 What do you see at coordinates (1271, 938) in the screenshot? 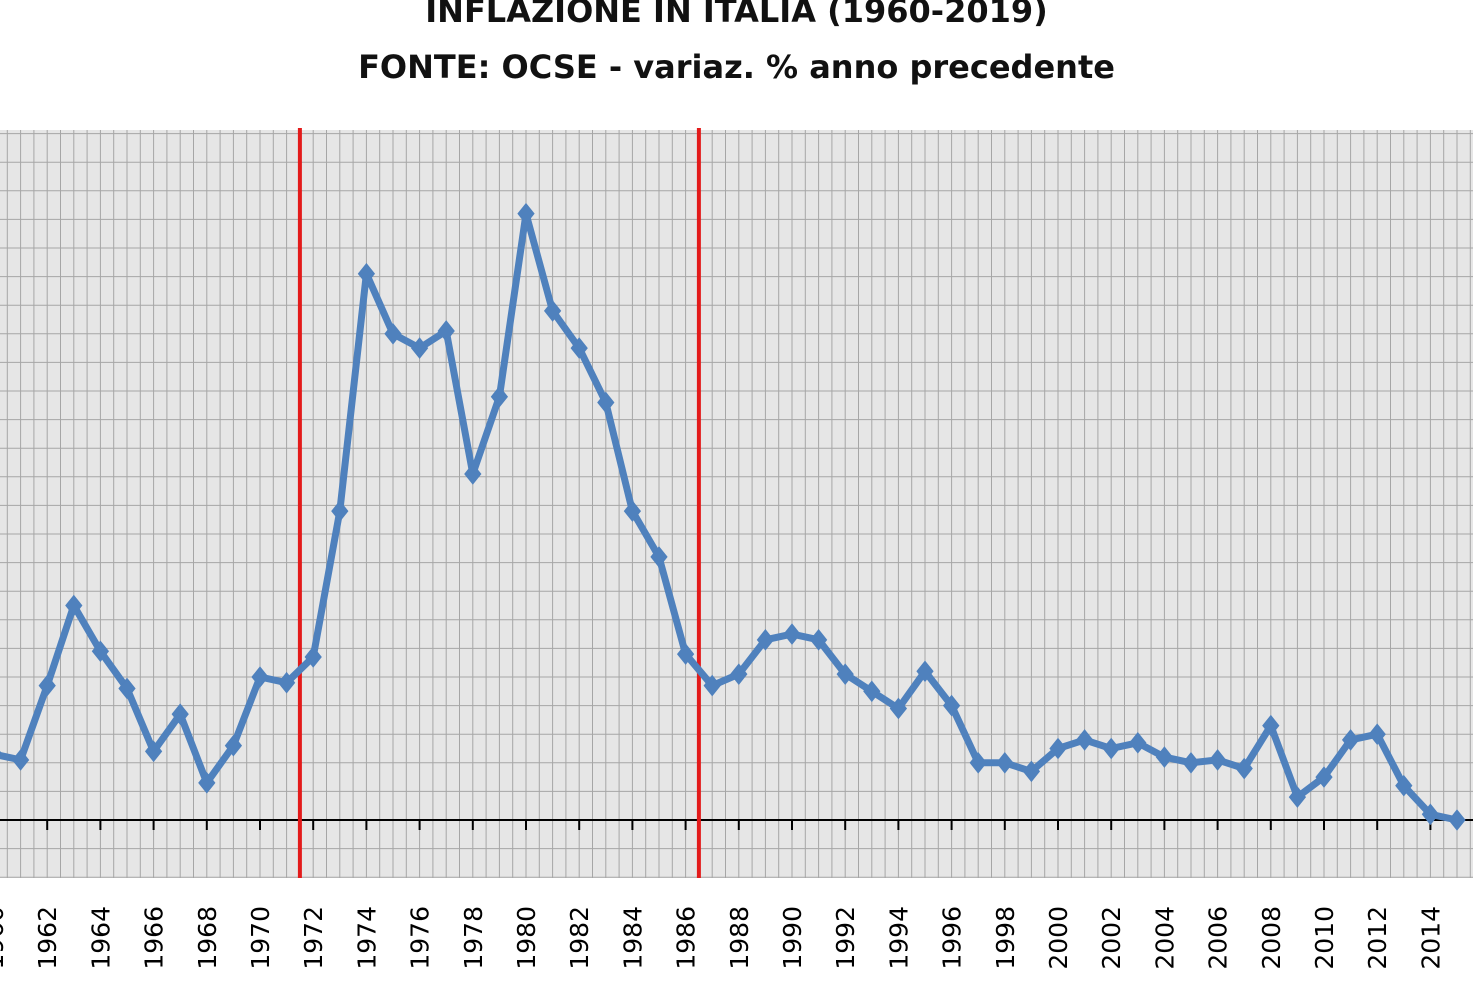
I see `x-tick-label: 2008` at bounding box center [1271, 938].